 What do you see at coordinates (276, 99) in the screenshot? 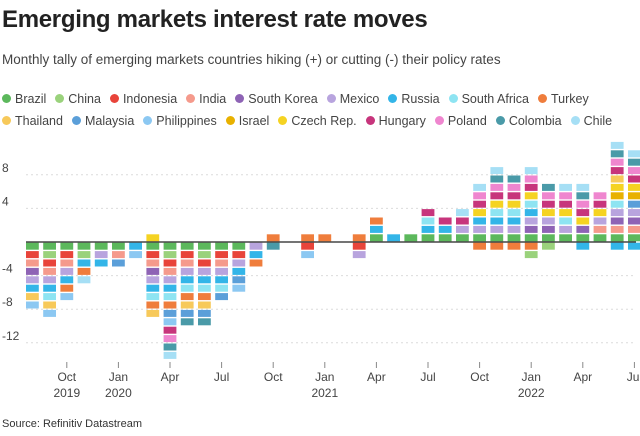
I see `legend-item: South Korea` at bounding box center [276, 99].